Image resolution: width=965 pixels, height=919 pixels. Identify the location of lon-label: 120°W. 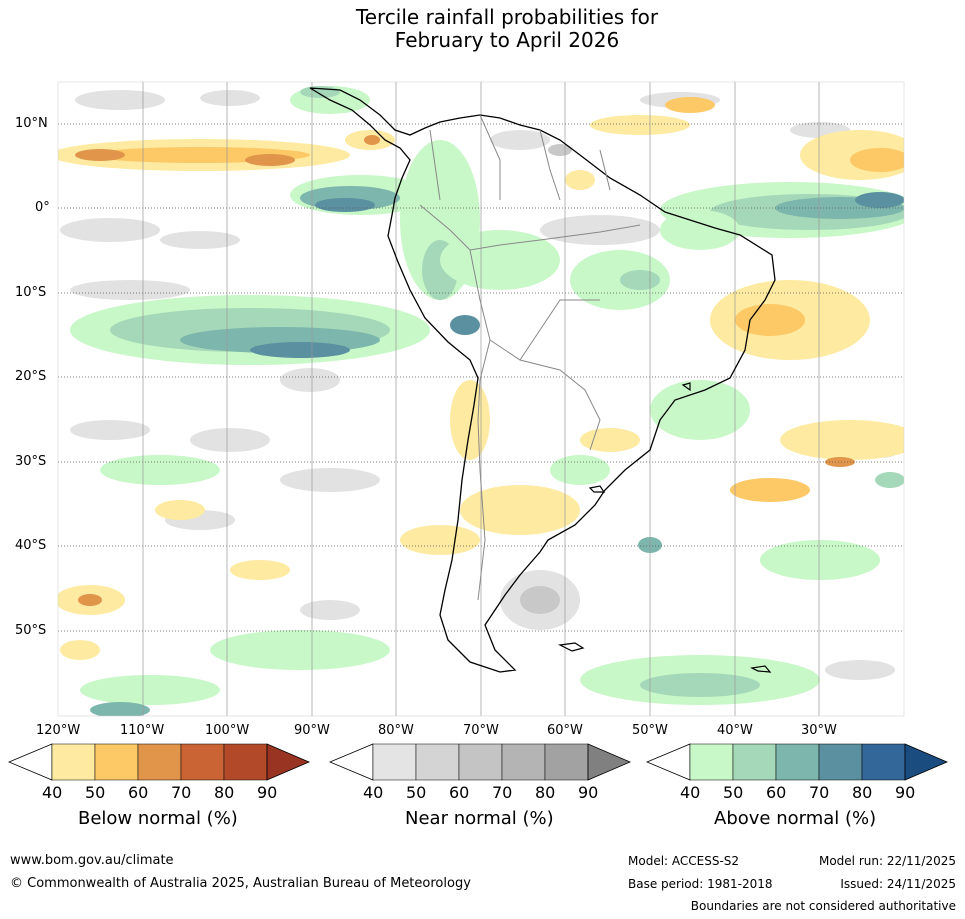
(58, 730).